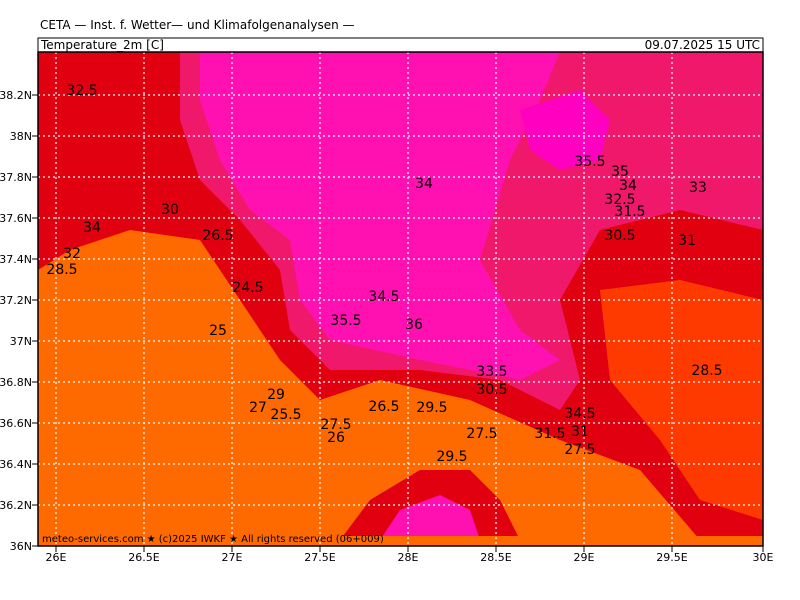  I want to click on contour-label: 30, so click(170, 210).